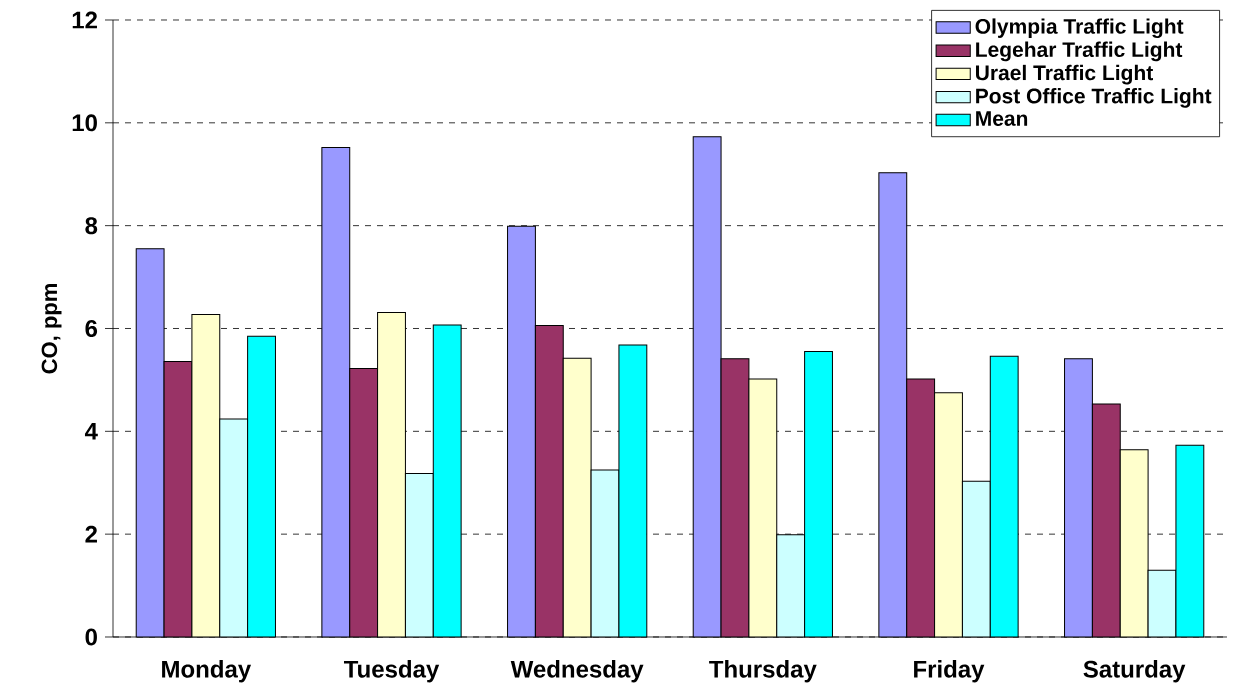 The width and height of the screenshot is (1243, 700). What do you see at coordinates (91, 637) in the screenshot?
I see `y-tick-label: 0` at bounding box center [91, 637].